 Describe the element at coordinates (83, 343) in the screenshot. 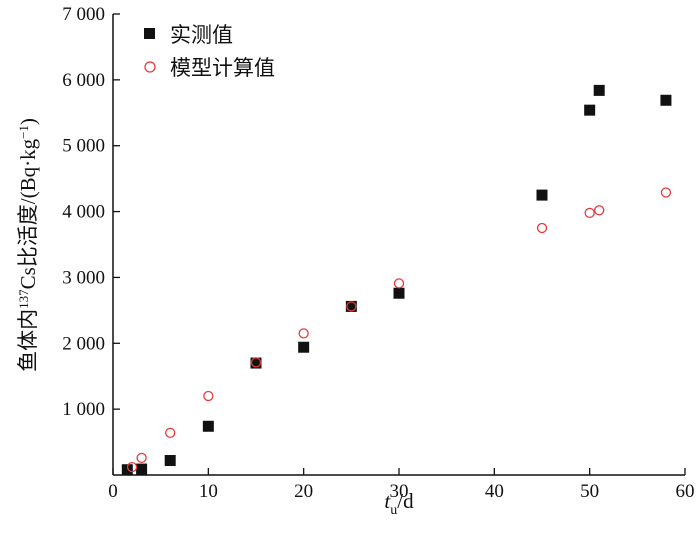

I see `y-tick-label: 2 000` at that location.